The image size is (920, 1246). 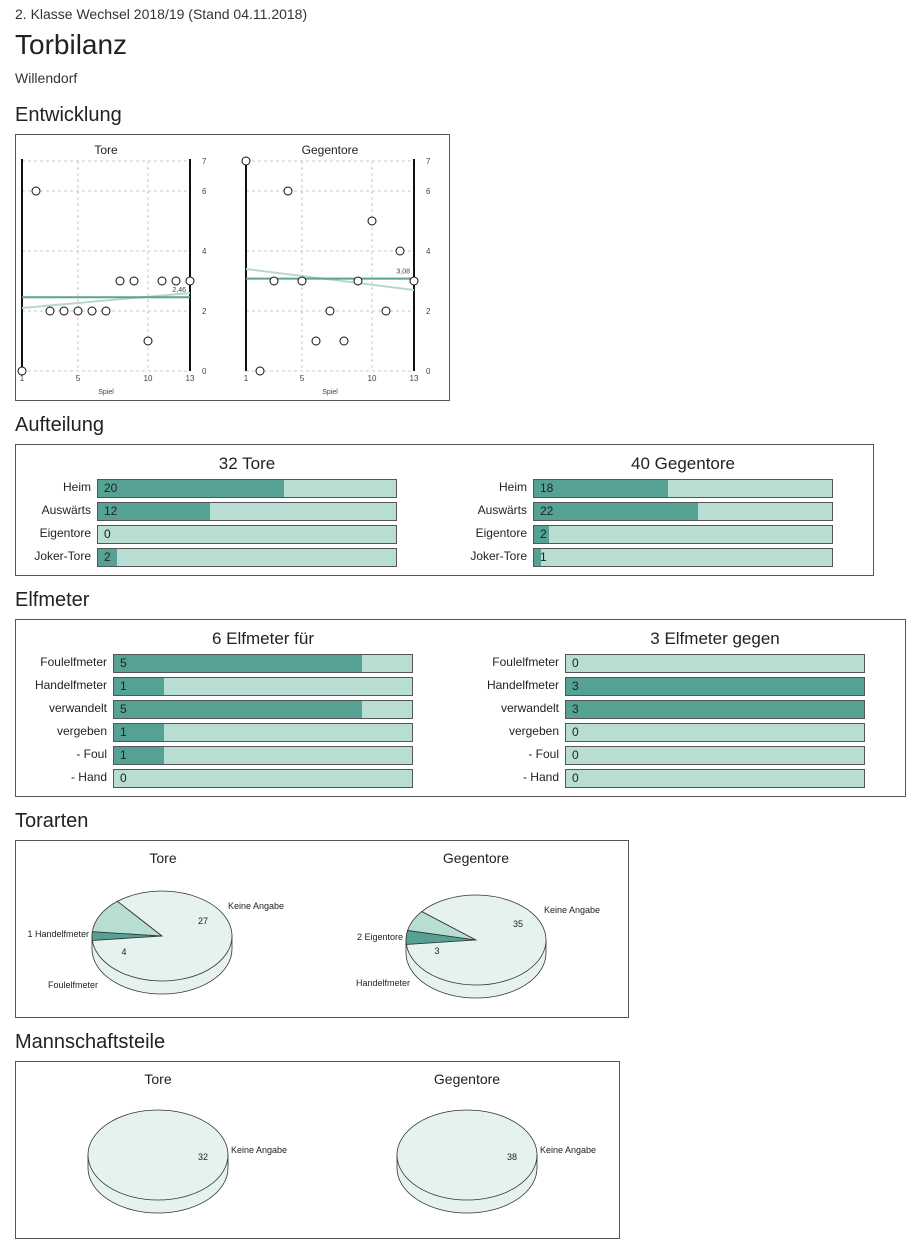 I want to click on tore-ytick-label: 6, so click(x=204, y=191).